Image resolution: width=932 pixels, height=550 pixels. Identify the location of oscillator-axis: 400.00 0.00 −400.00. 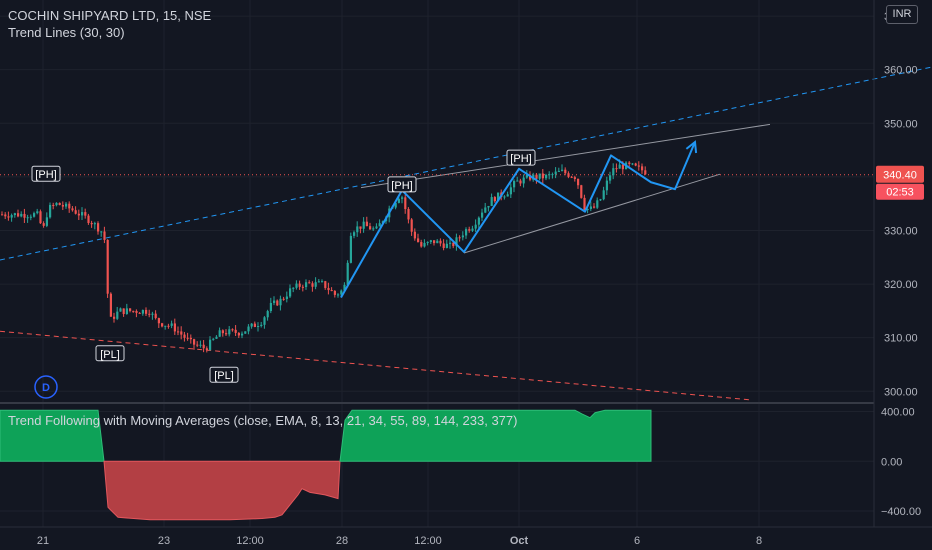
(901, 462).